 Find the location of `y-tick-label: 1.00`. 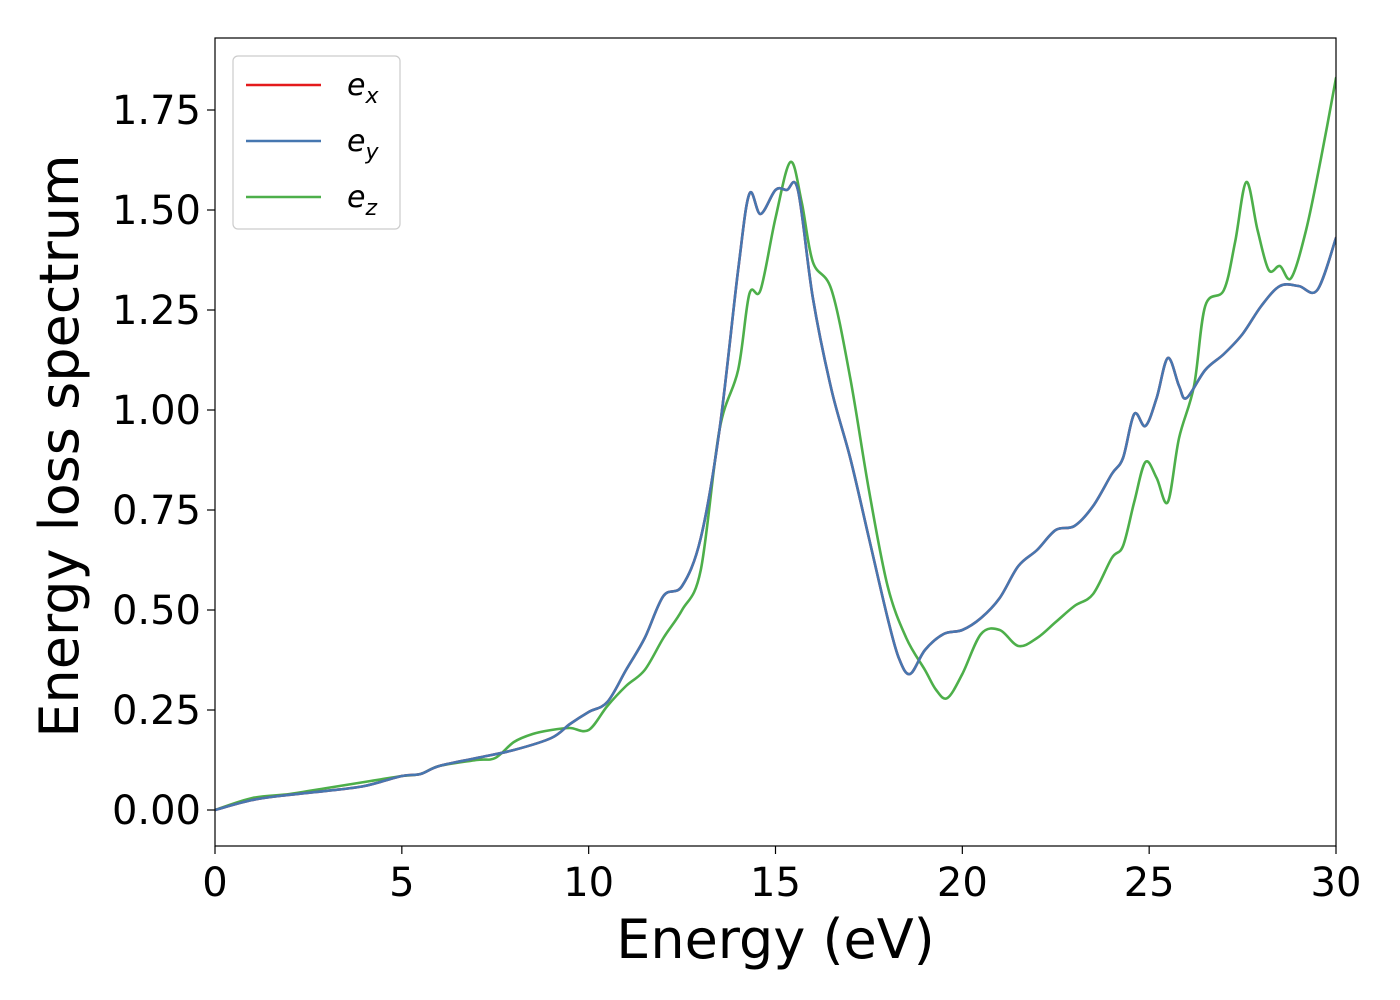

y-tick-label: 1.00 is located at coordinates (156, 411).